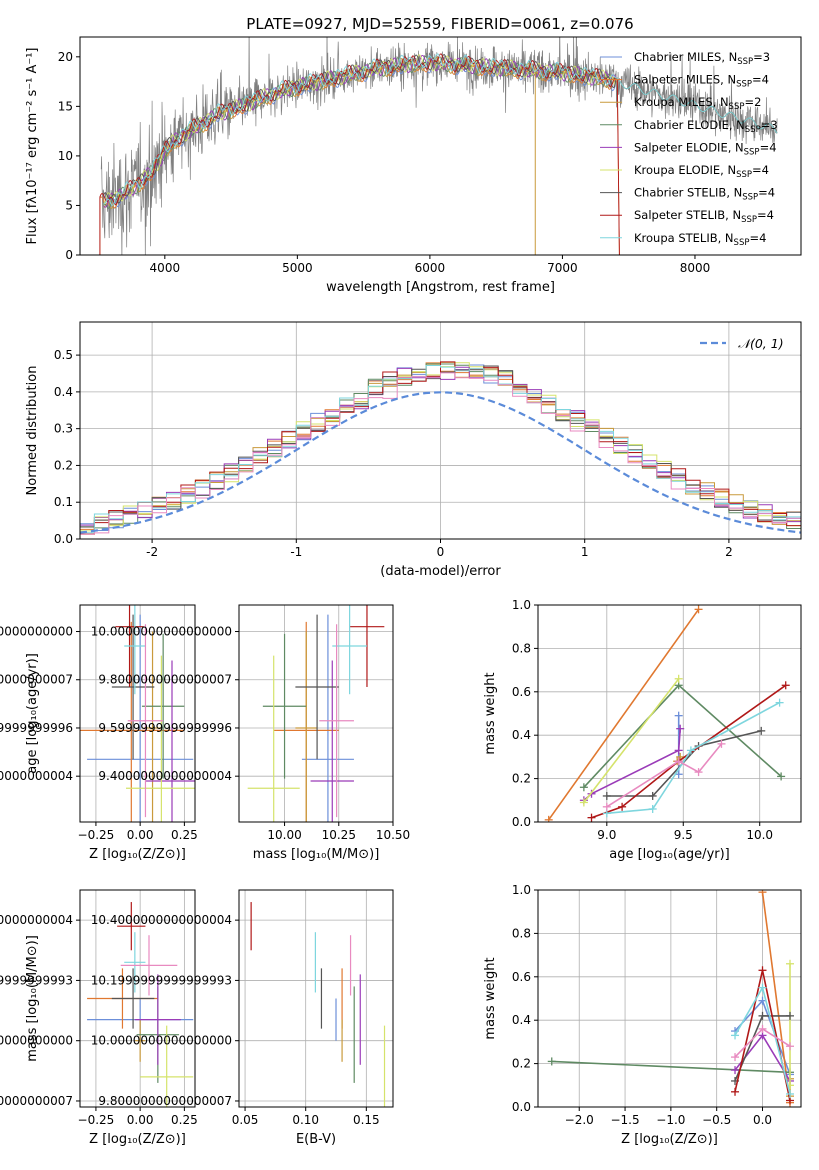 The height and width of the screenshot is (1170, 819). What do you see at coordinates (65, 57) in the screenshot?
I see `y-tick-label: 20` at bounding box center [65, 57].